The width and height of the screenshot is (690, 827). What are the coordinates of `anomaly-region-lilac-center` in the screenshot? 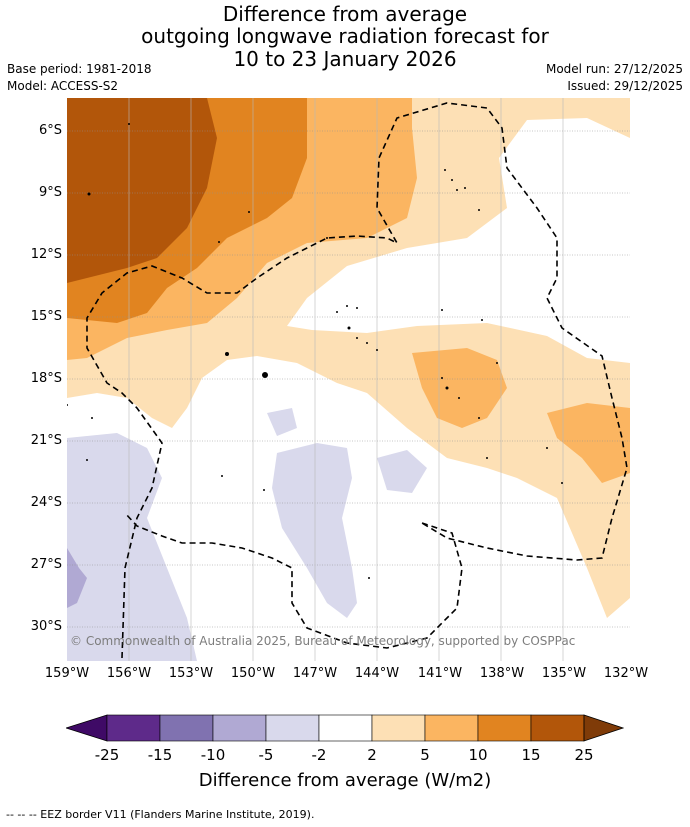 It's located at (314, 530).